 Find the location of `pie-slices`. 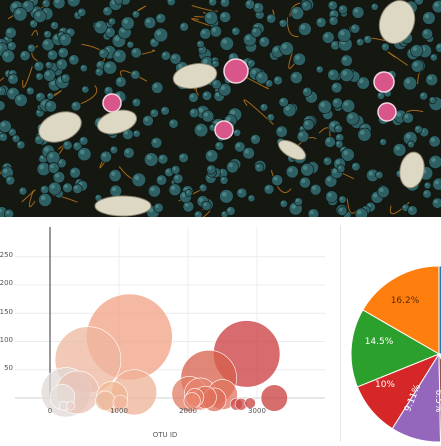

pie-slices is located at coordinates (396, 354).